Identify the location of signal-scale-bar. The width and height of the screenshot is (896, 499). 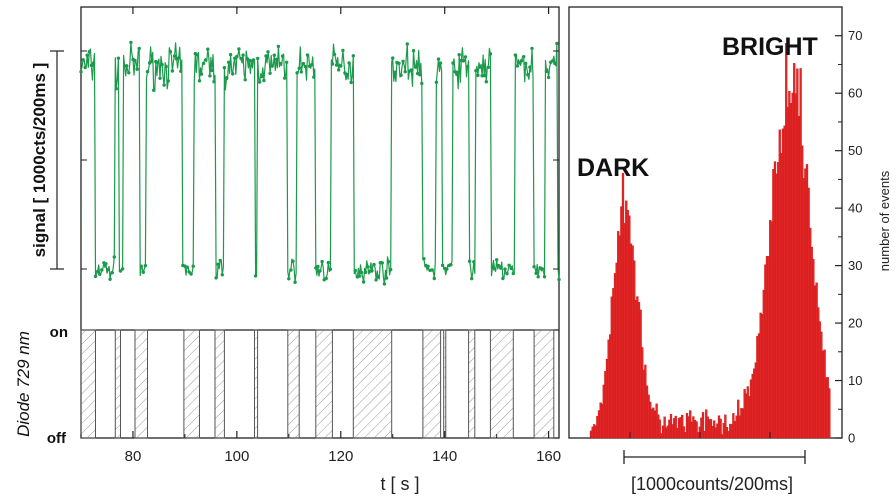
(57, 160).